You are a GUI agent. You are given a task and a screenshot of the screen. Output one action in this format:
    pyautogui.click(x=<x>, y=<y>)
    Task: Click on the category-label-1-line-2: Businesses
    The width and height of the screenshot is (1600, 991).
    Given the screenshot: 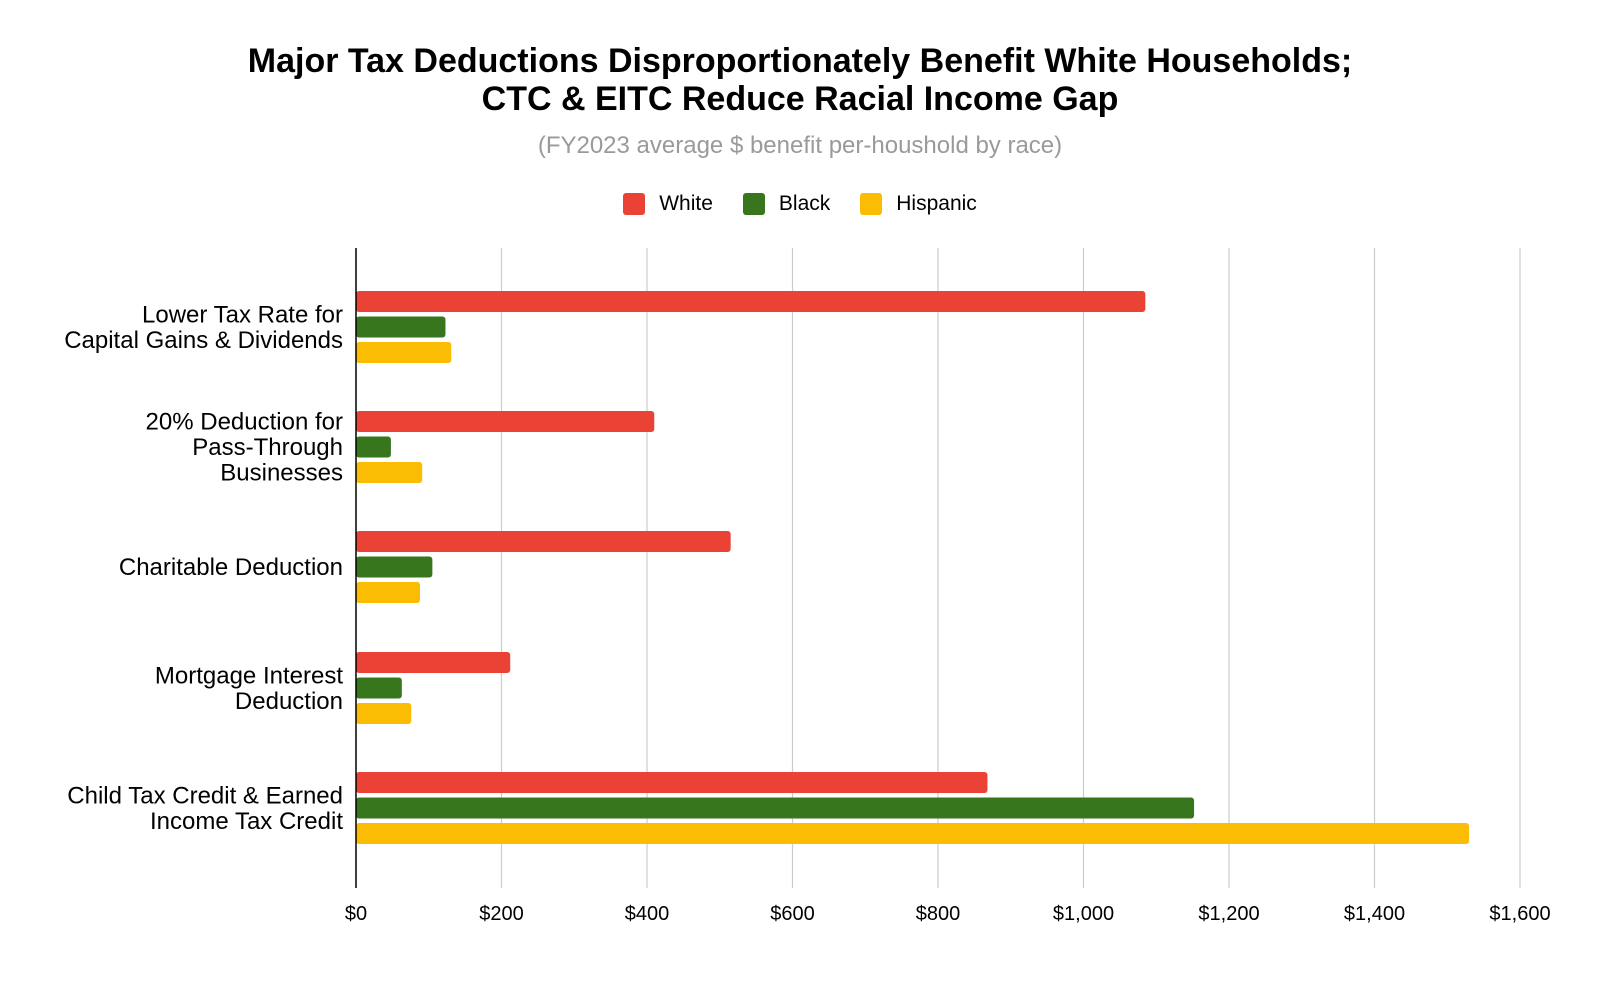 What is the action you would take?
    pyautogui.click(x=281, y=473)
    